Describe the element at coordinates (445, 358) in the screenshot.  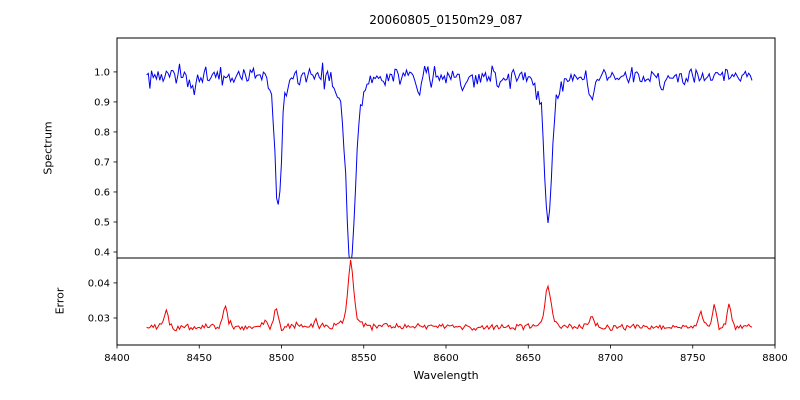
I see `x-tick-label: 8600` at that location.